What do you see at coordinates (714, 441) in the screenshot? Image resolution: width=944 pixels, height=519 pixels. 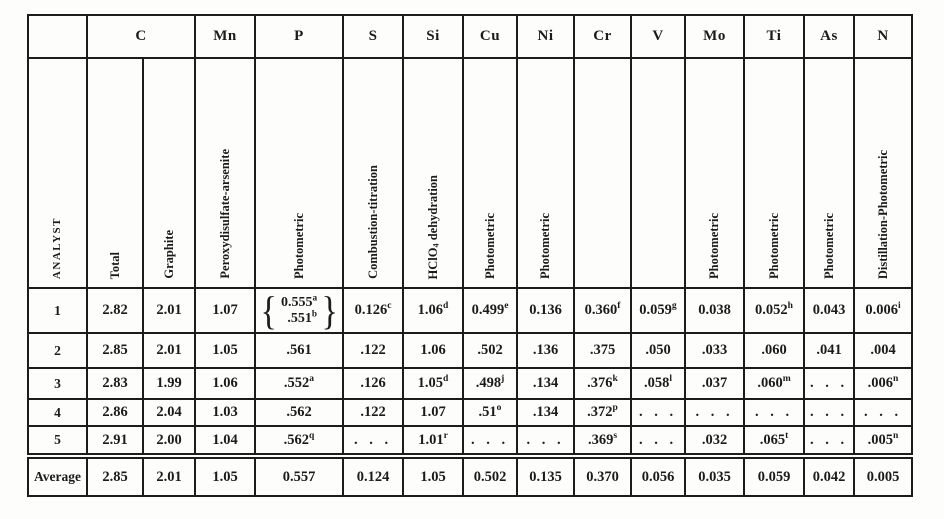 I see `cell-5-mo: .032` at bounding box center [714, 441].